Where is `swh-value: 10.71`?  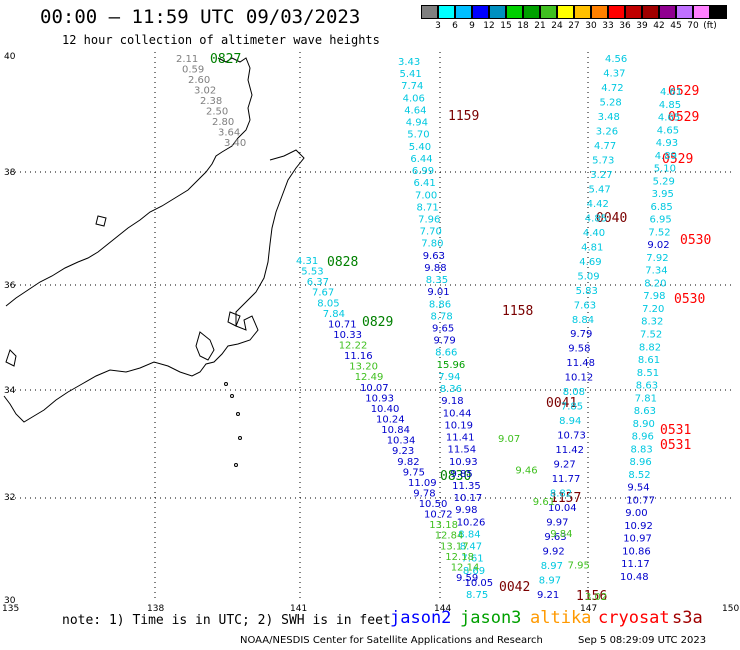 swh-value: 10.71 is located at coordinates (342, 324).